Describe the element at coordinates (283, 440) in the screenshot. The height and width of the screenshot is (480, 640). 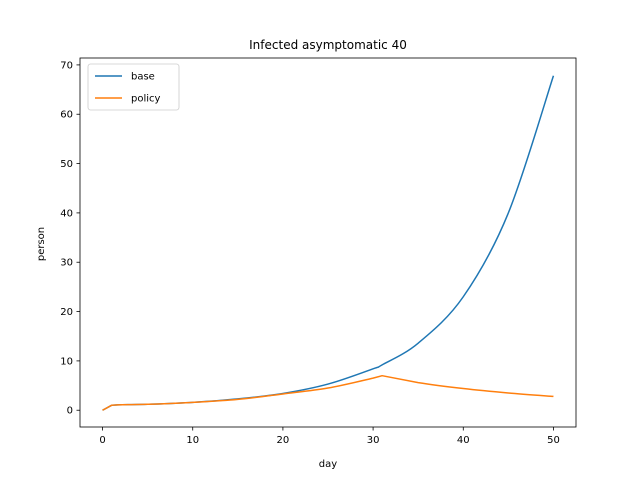
I see `x-tick-label-20: 20` at that location.